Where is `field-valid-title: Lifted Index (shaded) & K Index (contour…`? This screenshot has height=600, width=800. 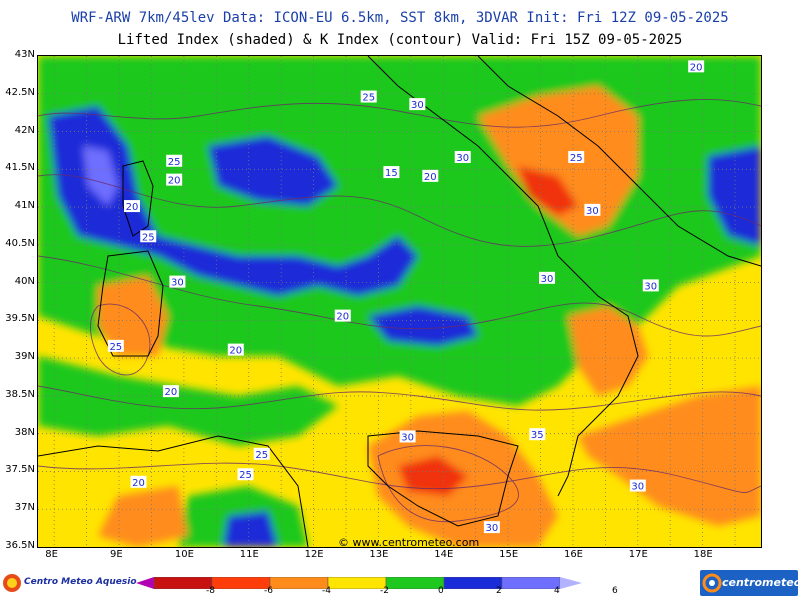 field-valid-title: Lifted Index (shaded) & K Index (contour… is located at coordinates (400, 40).